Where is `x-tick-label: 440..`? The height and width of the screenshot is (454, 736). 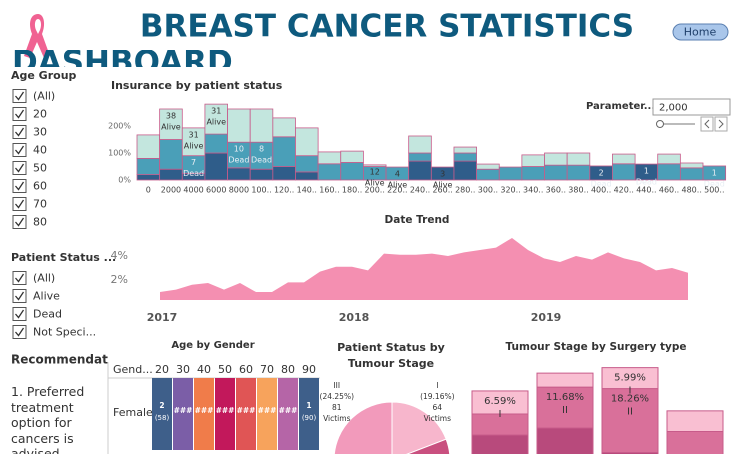
x-tick-label: 440.. is located at coordinates (646, 190).